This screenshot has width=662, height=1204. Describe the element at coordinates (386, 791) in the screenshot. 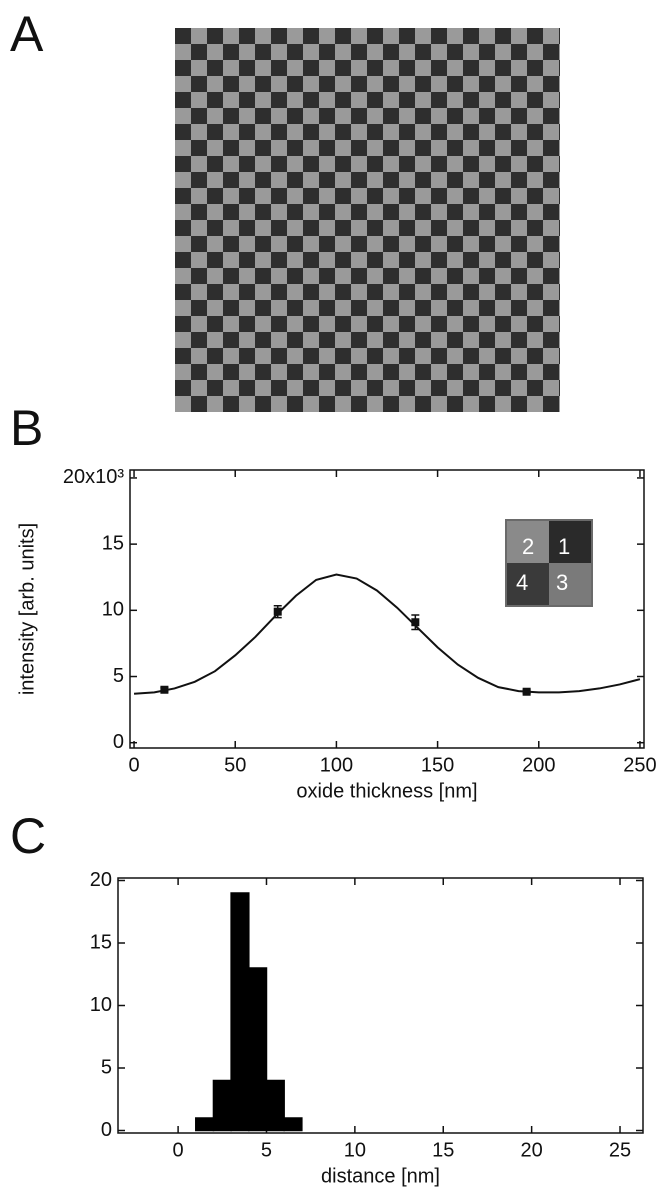

I see `x-axis-label: oxide thickness [nm]` at that location.